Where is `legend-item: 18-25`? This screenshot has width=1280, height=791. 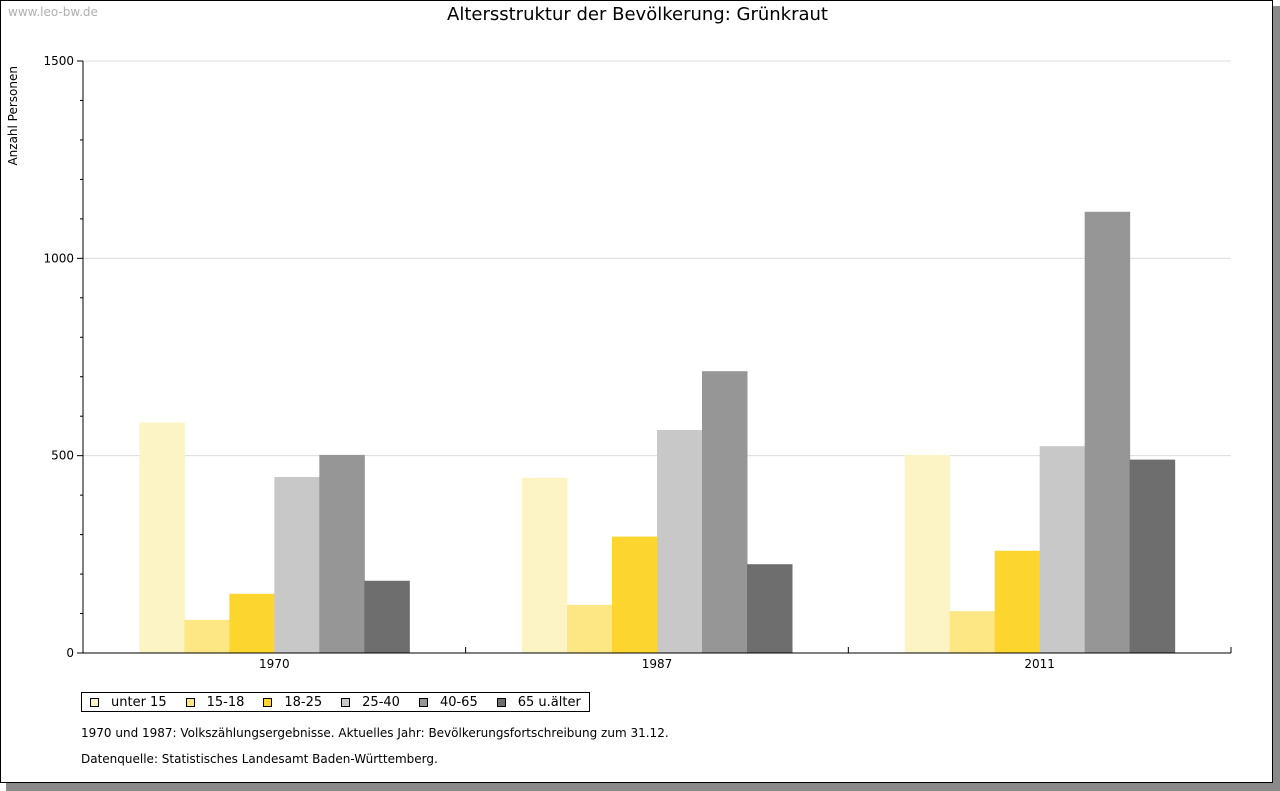
legend-item: 18-25 is located at coordinates (292, 702).